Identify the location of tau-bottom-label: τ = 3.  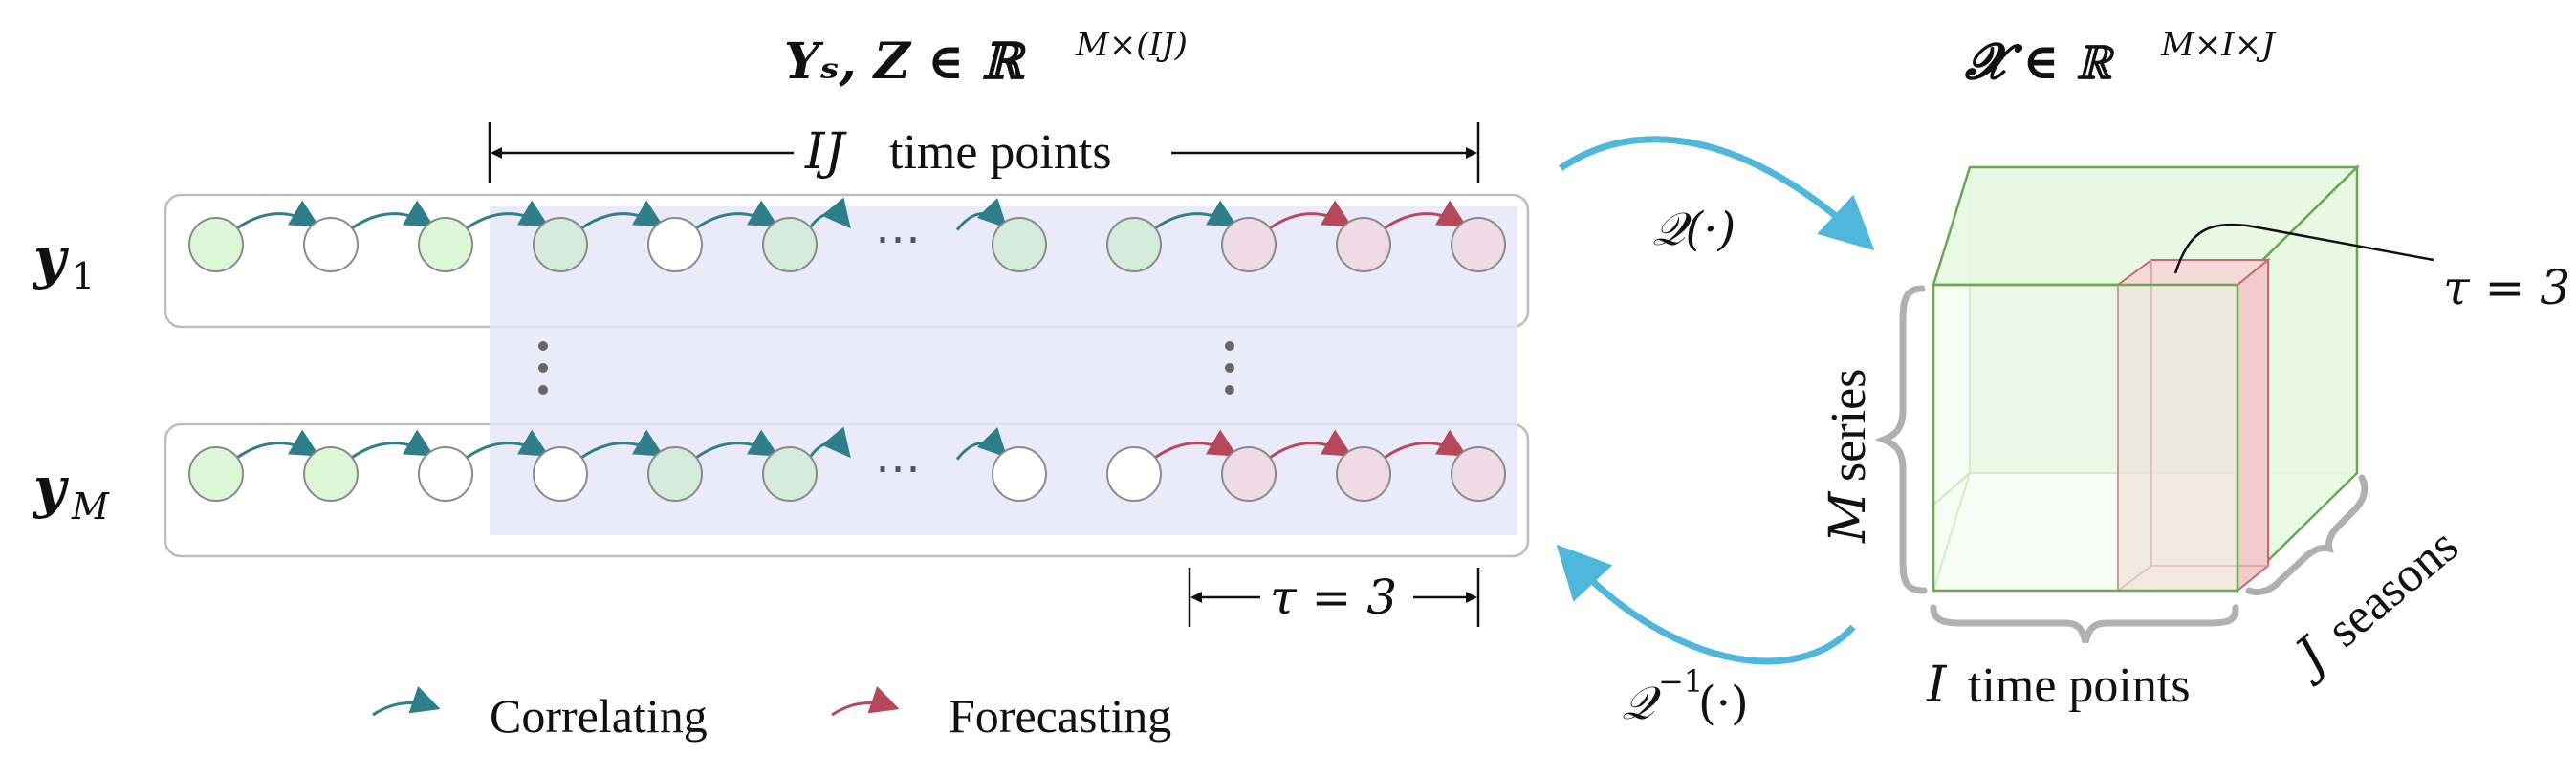
(1333, 597).